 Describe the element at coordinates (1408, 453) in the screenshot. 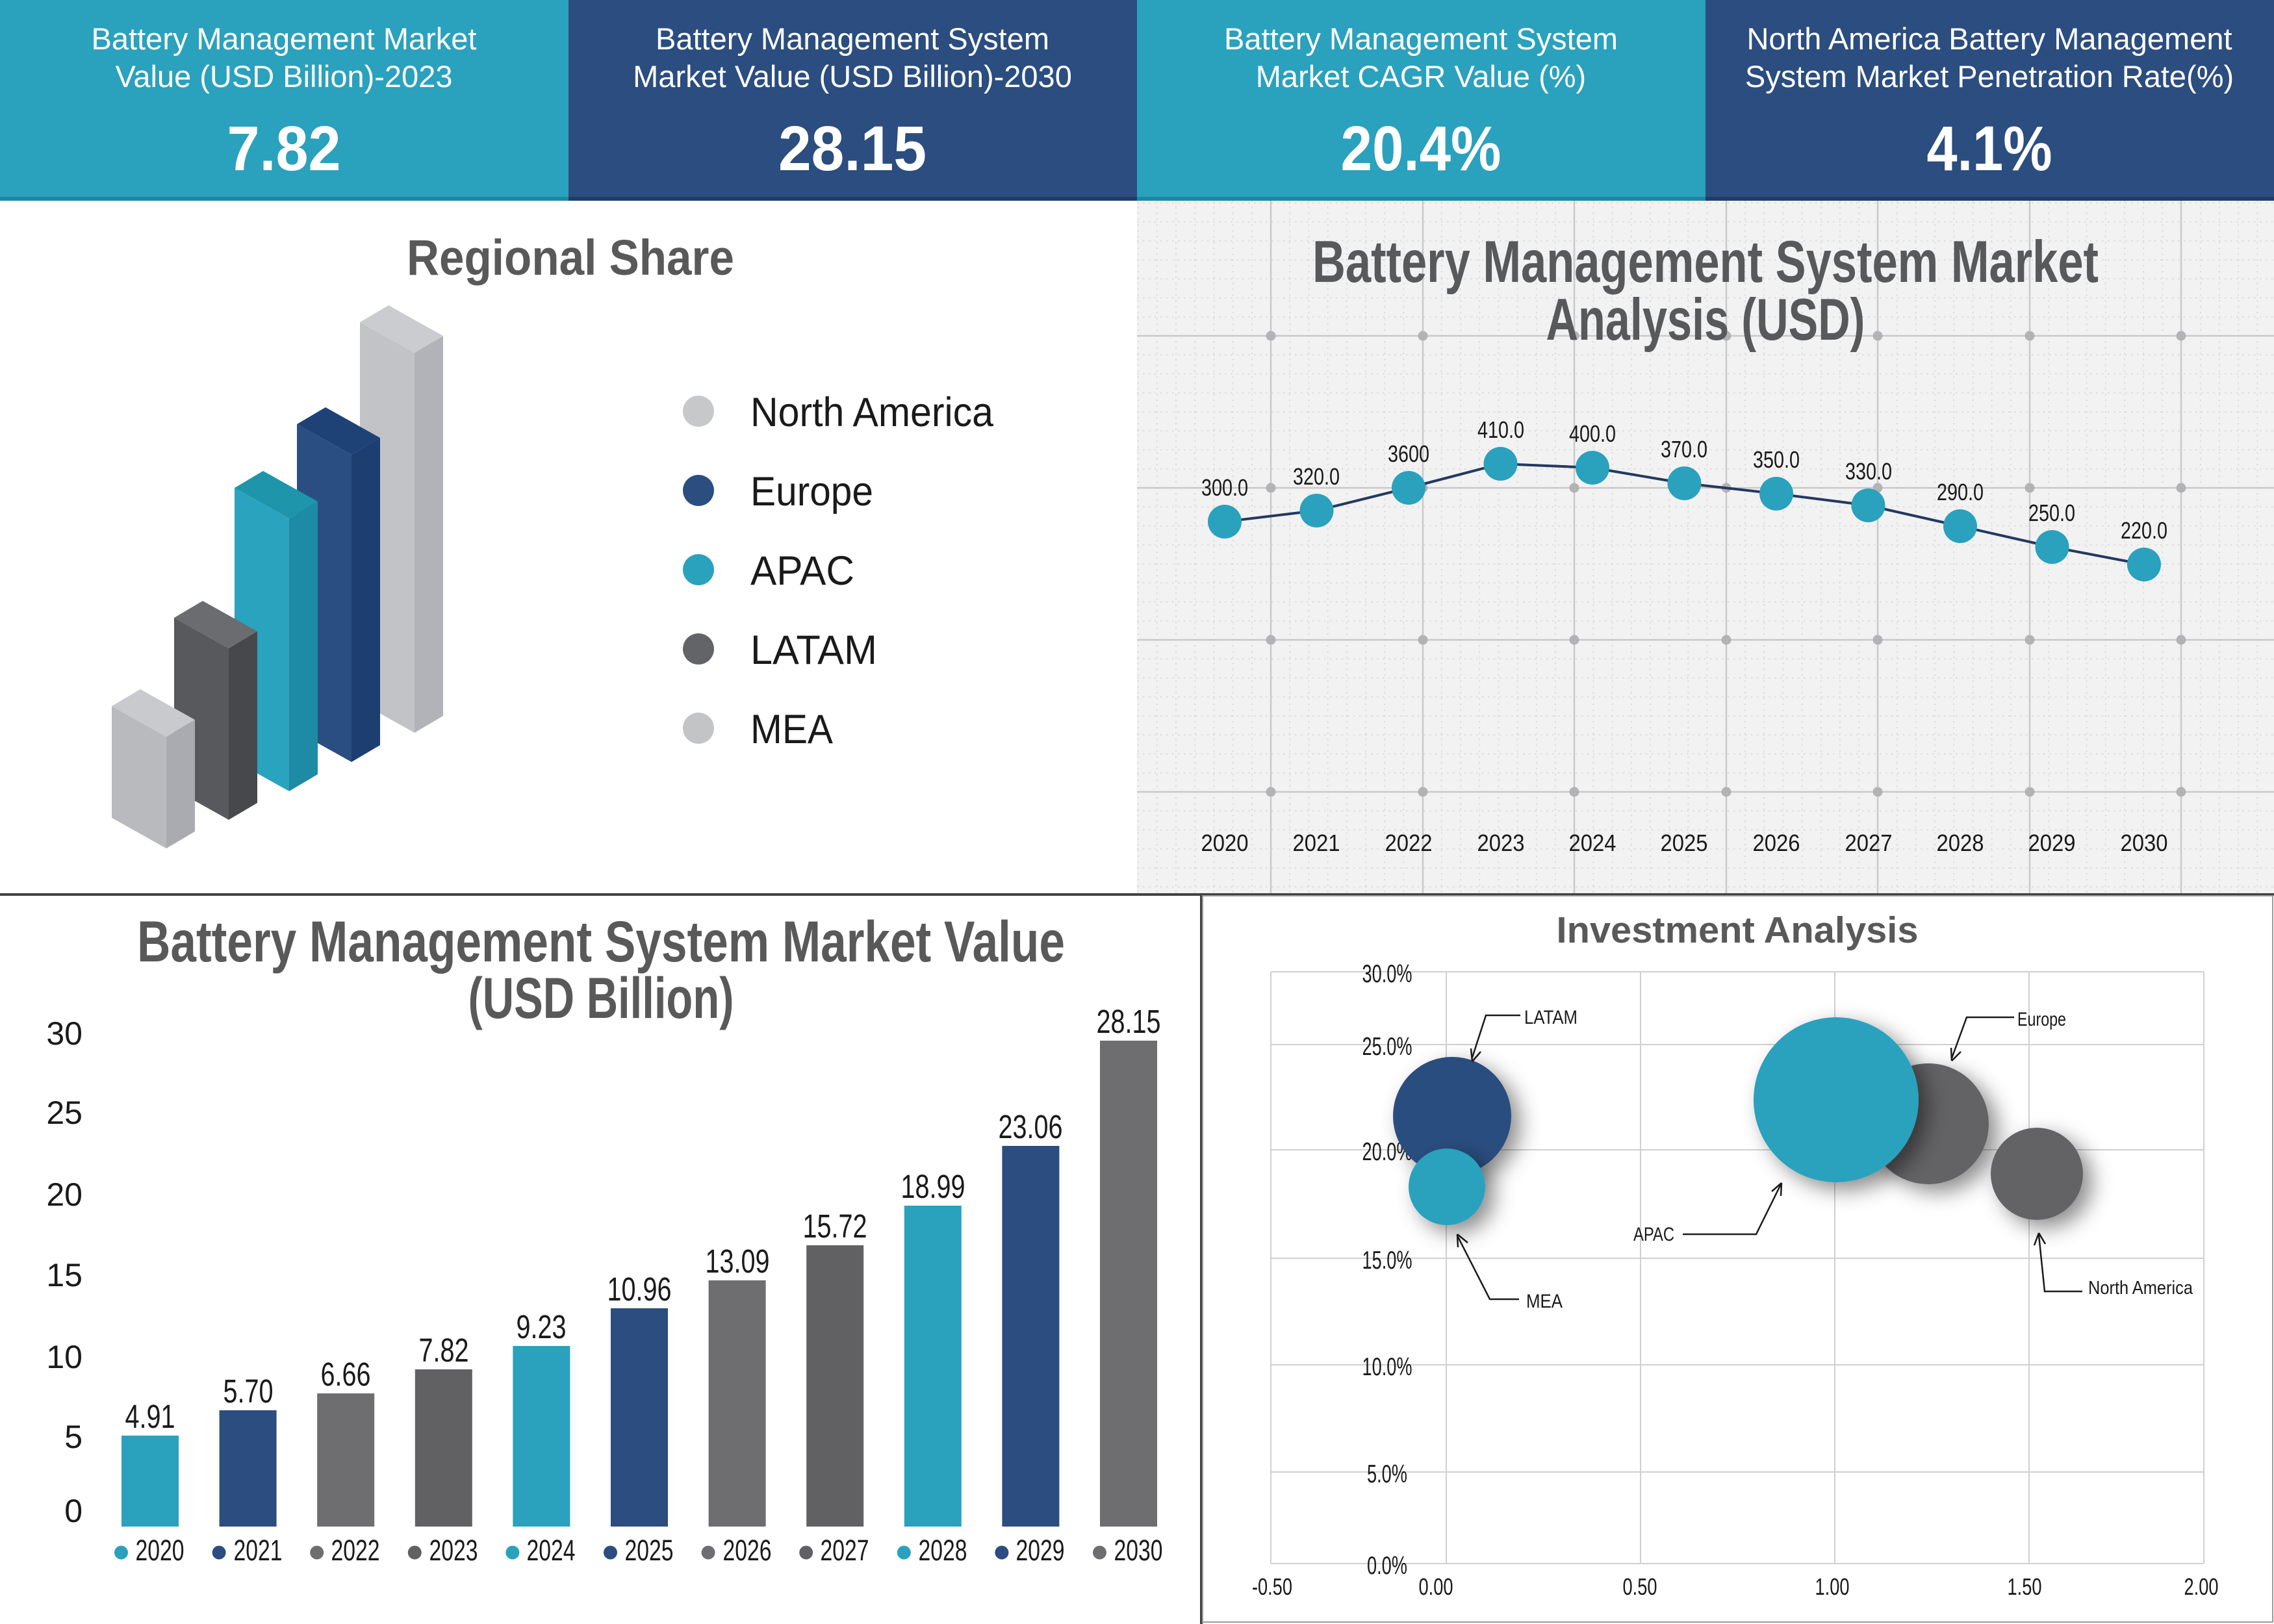

I see `svg-text: 3600` at that location.